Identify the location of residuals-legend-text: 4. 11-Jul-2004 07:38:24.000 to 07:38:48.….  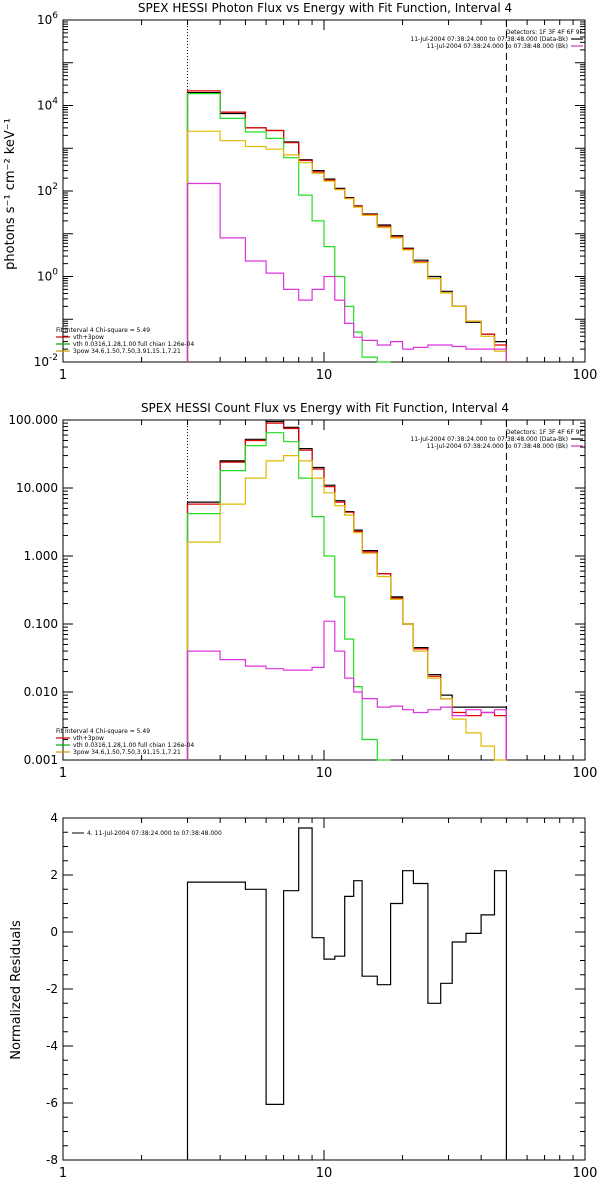
(154, 833).